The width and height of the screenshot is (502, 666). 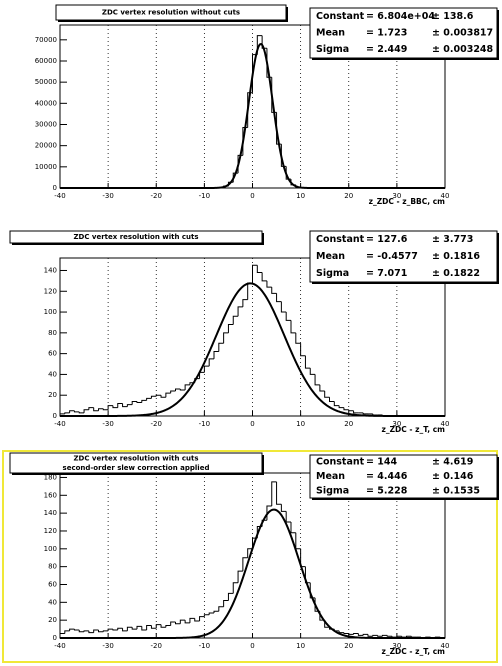 I want to click on x-tick-label: -20, so click(x=156, y=424).